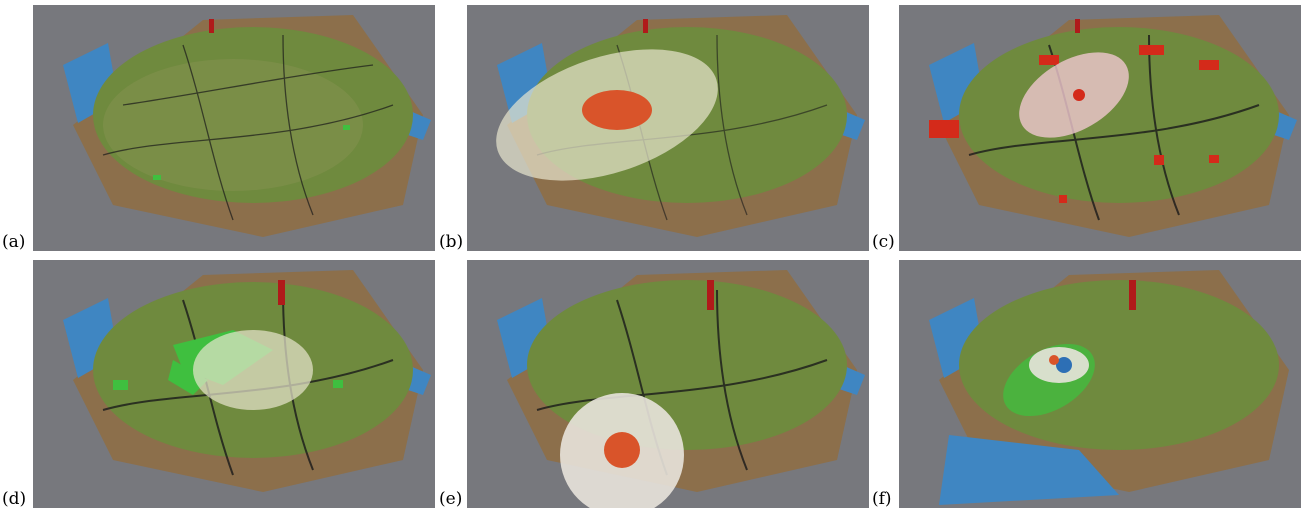 The height and width of the screenshot is (510, 1301). Describe the element at coordinates (1064, 365) in the screenshot. I see `brush-center-blue` at that location.